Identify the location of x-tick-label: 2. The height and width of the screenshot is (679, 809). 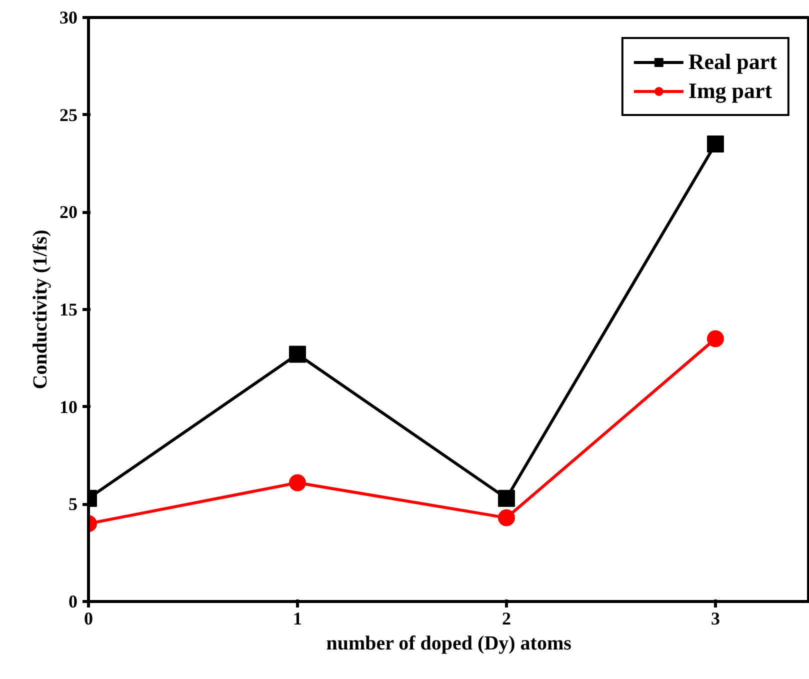
(506, 618).